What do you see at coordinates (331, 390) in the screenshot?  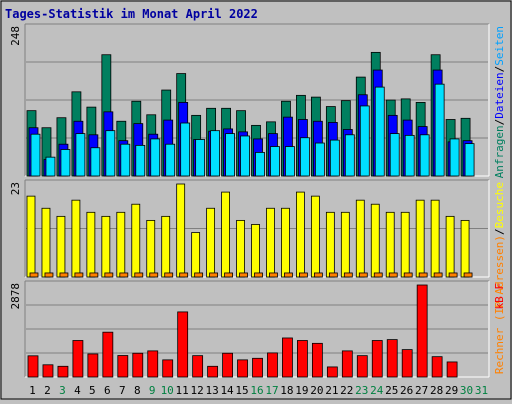 I see `x-axis-label: 21` at bounding box center [331, 390].